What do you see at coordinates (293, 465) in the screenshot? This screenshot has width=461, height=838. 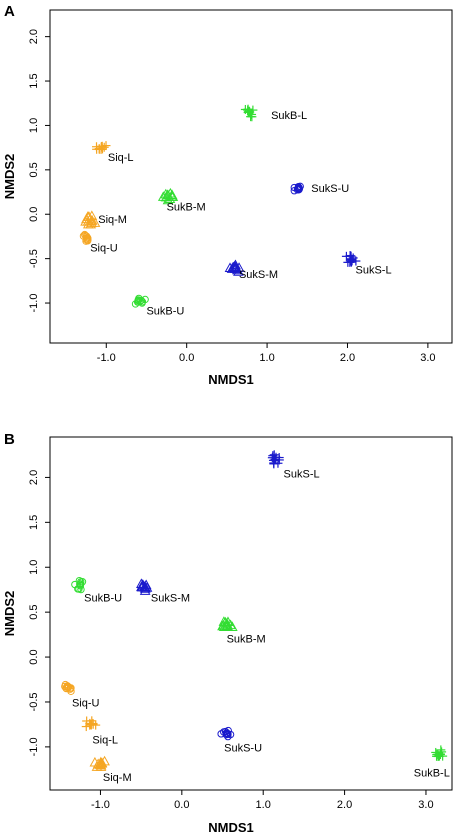 I see `cluster-suks-l: SukS-L` at bounding box center [293, 465].